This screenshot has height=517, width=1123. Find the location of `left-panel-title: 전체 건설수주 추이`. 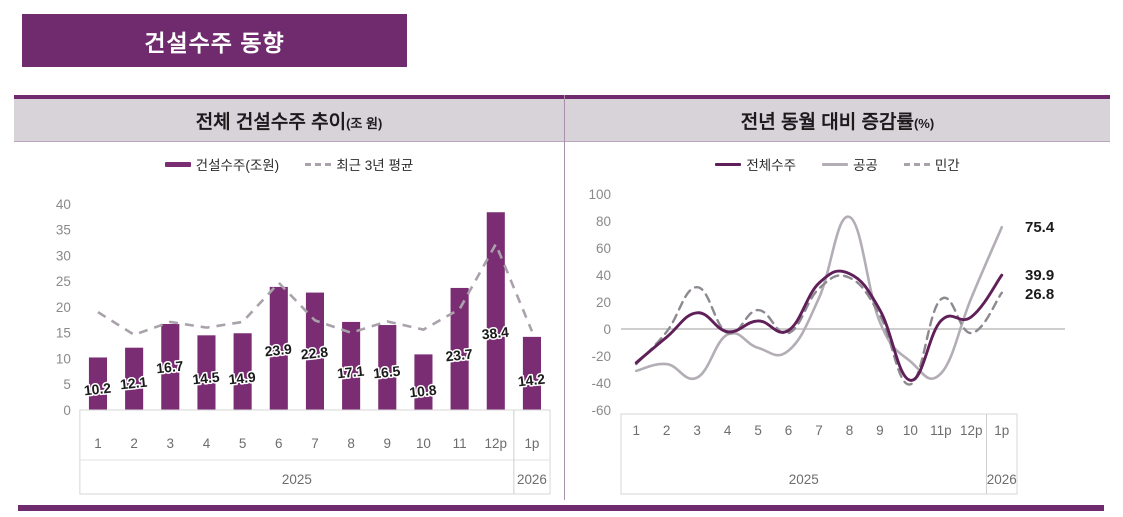

left-panel-title: 전체 건설수주 추이 is located at coordinates (271, 122).